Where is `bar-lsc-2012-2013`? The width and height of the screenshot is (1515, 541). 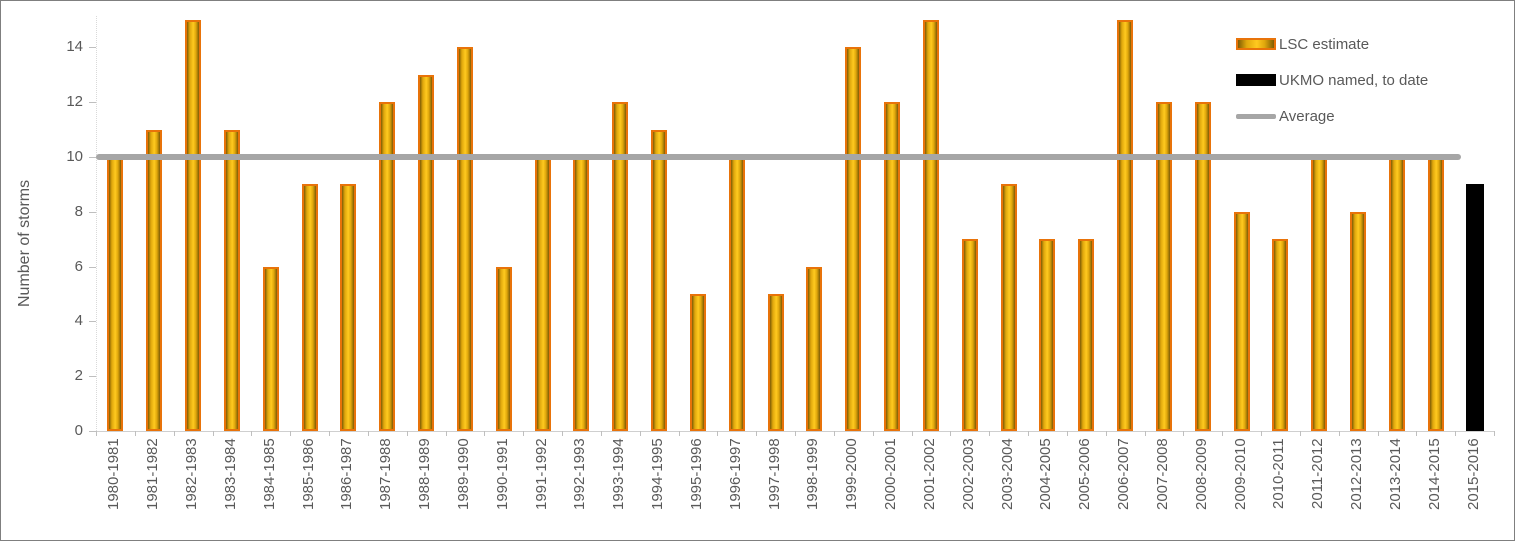 bar-lsc-2012-2013 is located at coordinates (1358, 321).